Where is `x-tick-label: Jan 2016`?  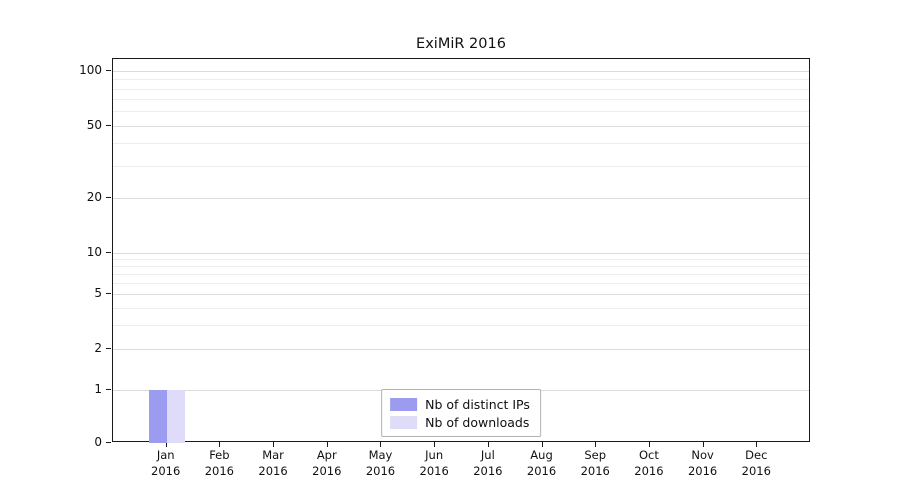 x-tick-label: Jan 2016 is located at coordinates (166, 463).